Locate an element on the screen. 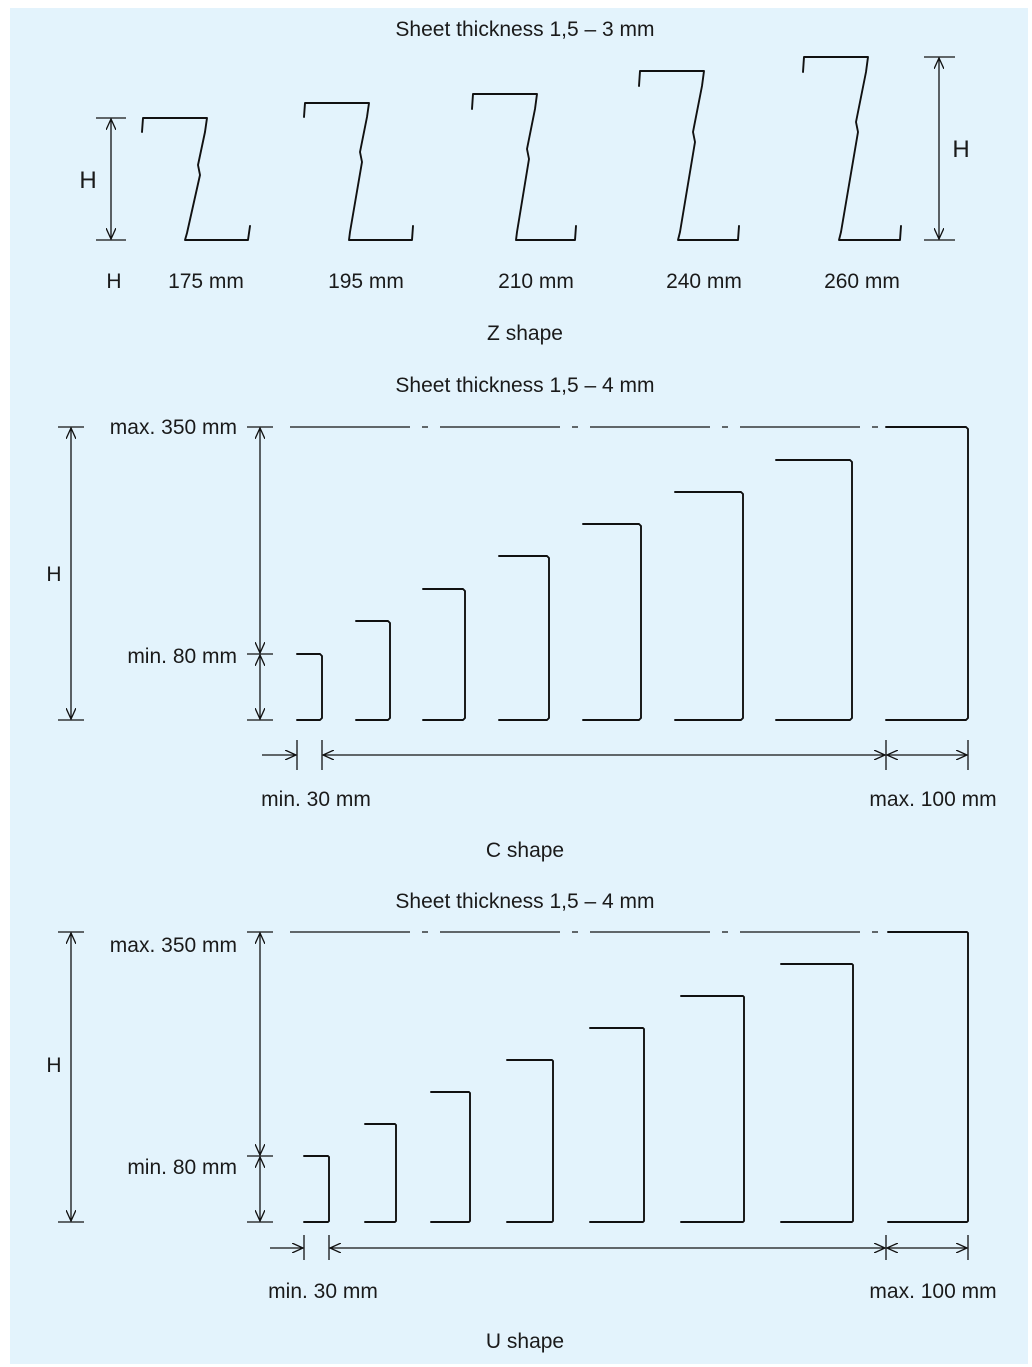  z-height-label: 260 mm is located at coordinates (862, 281).